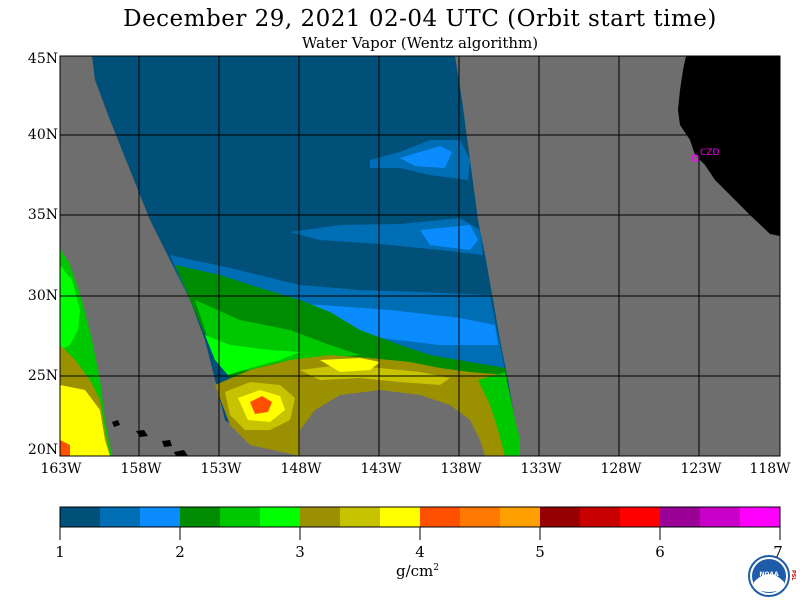  What do you see at coordinates (42, 376) in the screenshot?
I see `lat-label: 25N` at bounding box center [42, 376].